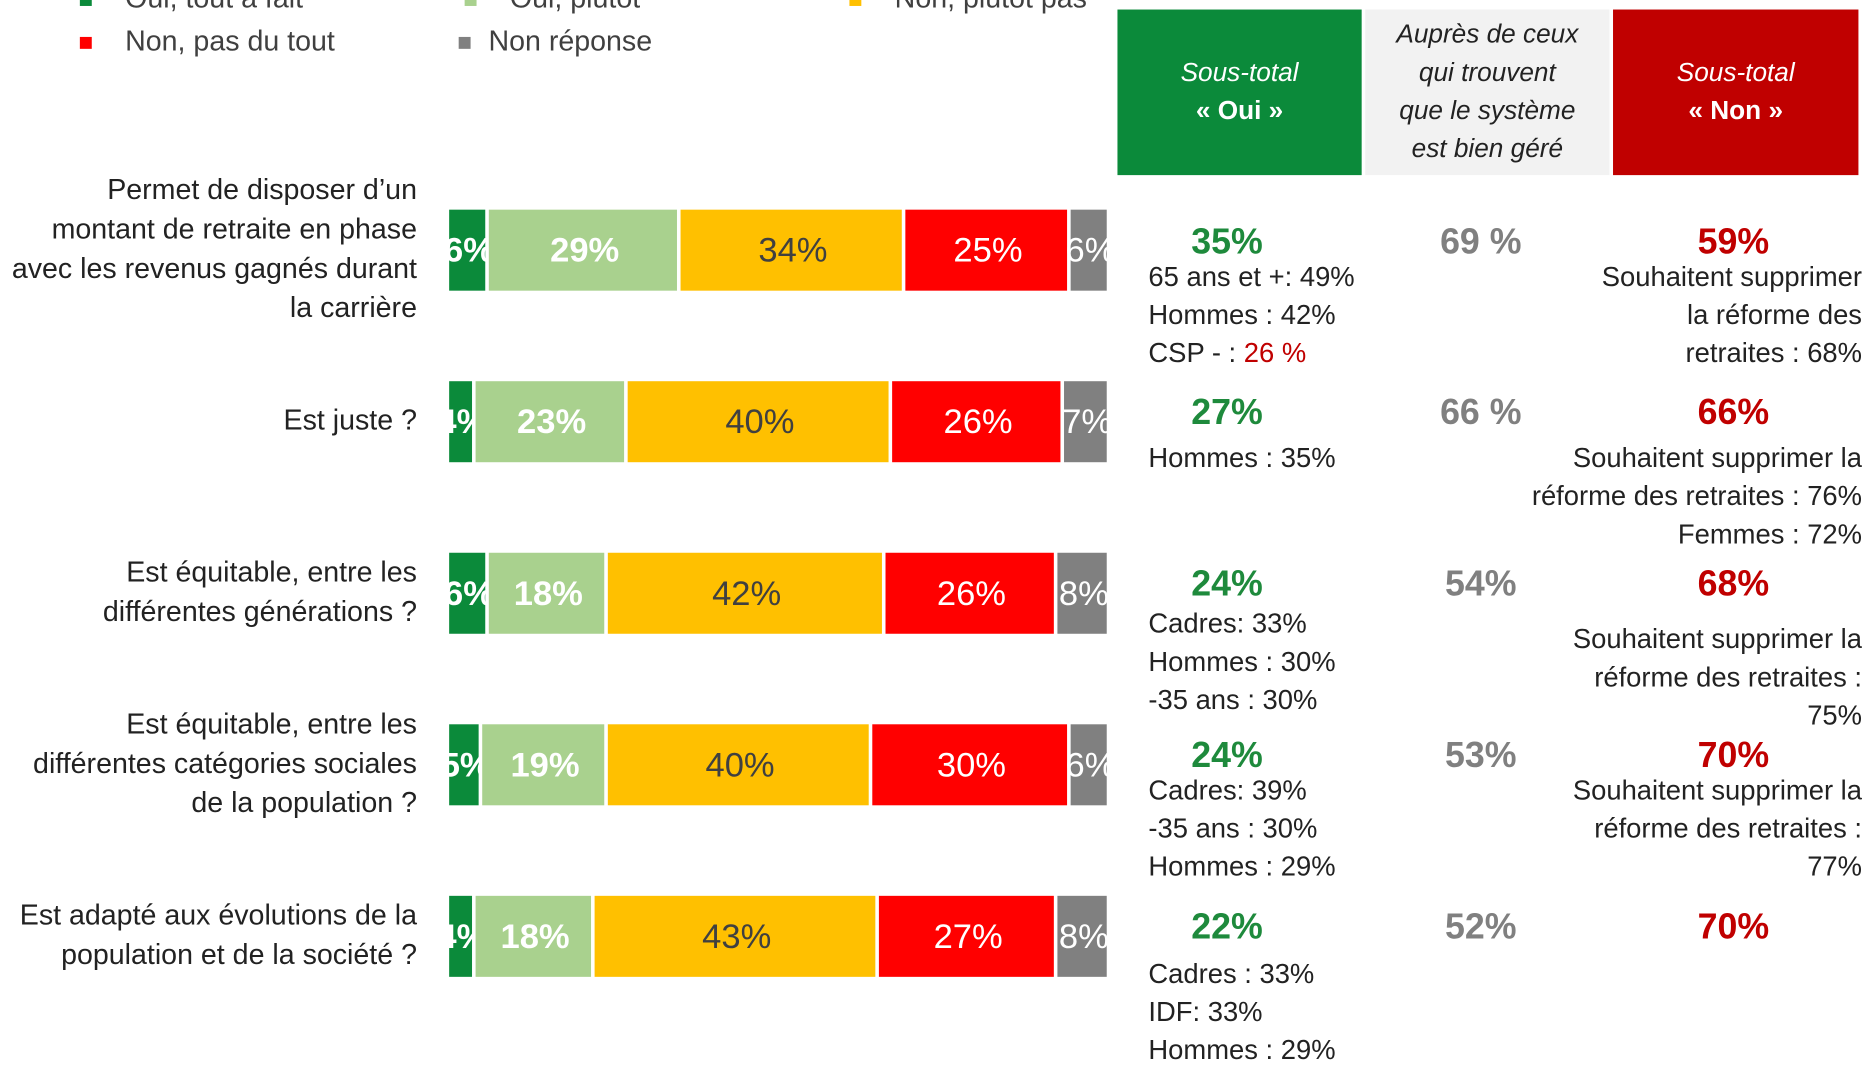 The width and height of the screenshot is (1868, 1065). I want to click on header-text: est bien géré, so click(1487, 148).